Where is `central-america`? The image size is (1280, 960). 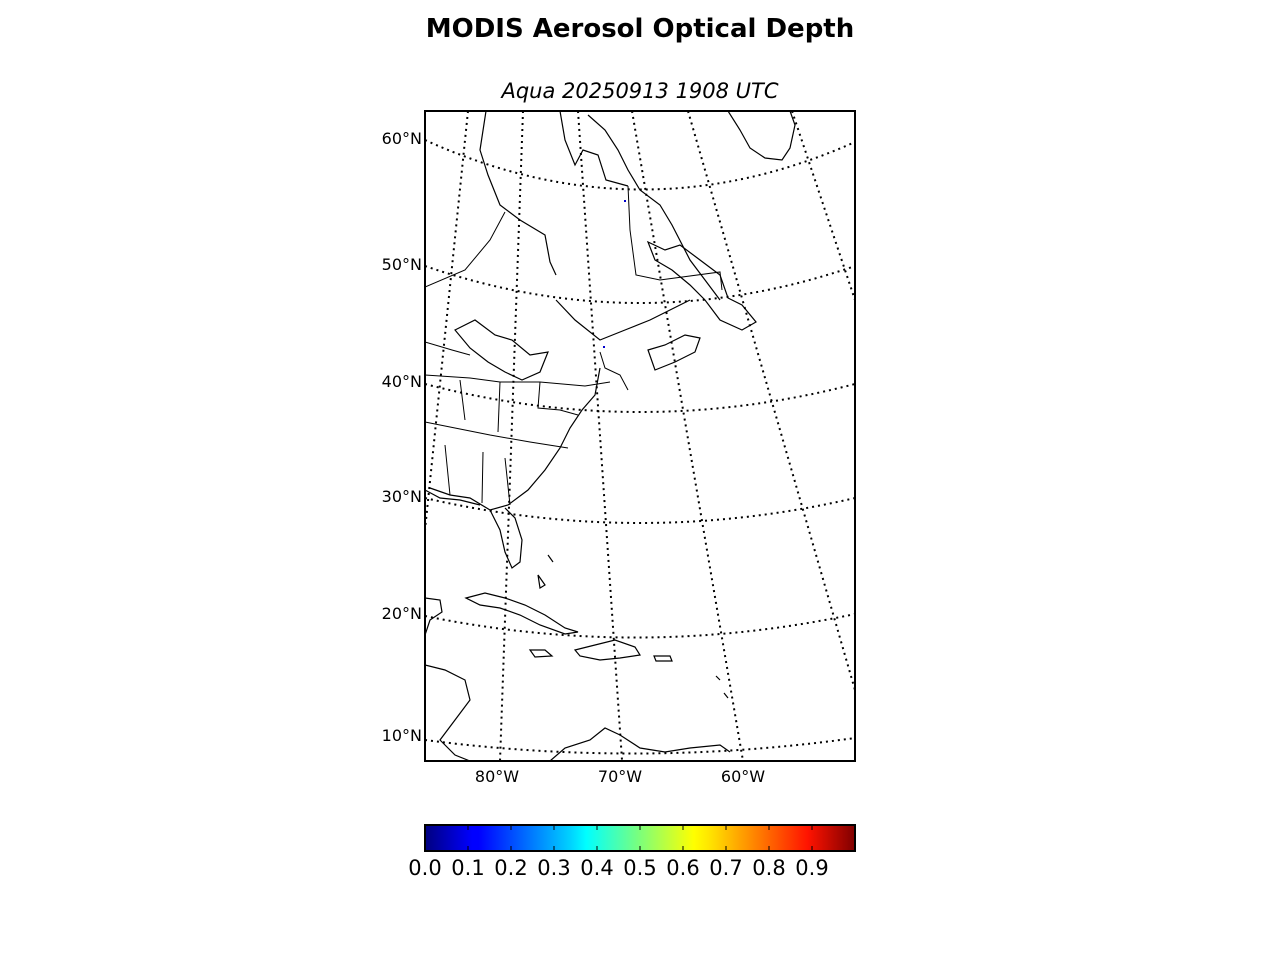
central-america is located at coordinates (448, 712).